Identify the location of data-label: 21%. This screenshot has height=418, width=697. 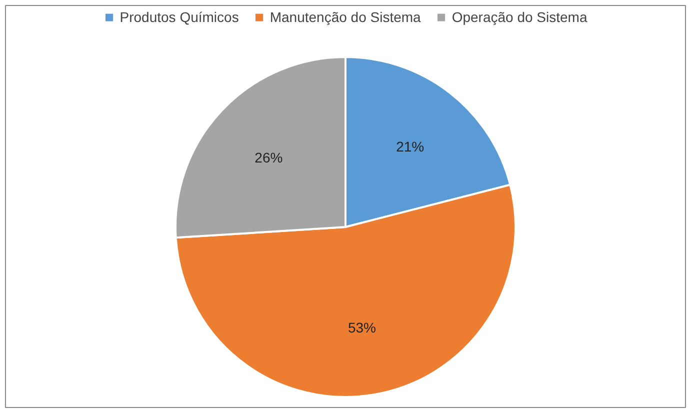
(410, 146).